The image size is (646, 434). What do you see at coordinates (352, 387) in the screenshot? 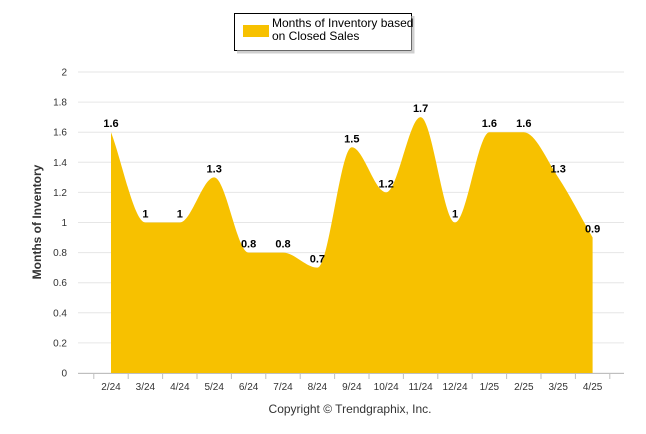
I see `x-tick-label: 9/24` at bounding box center [352, 387].